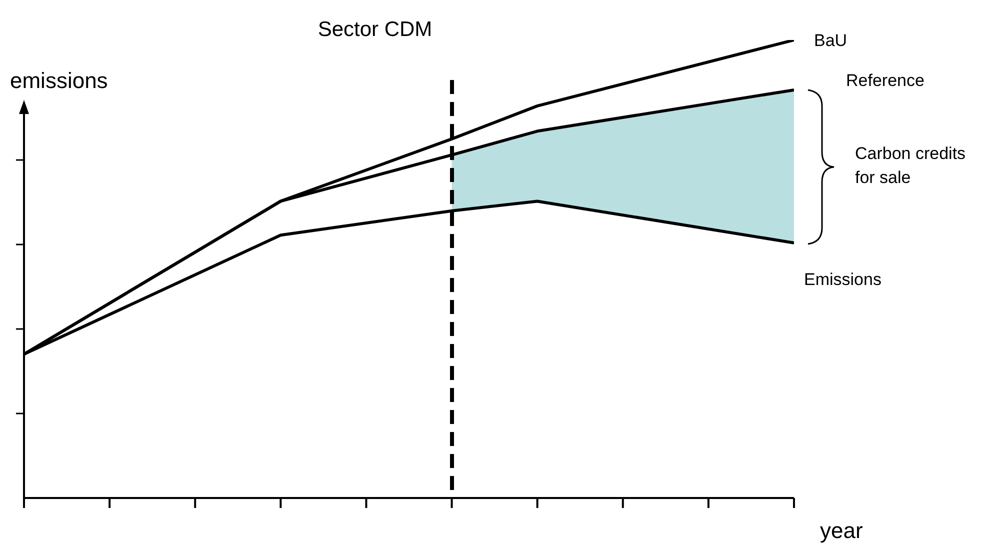  I want to click on y-axis-title: emissions, so click(59, 80).